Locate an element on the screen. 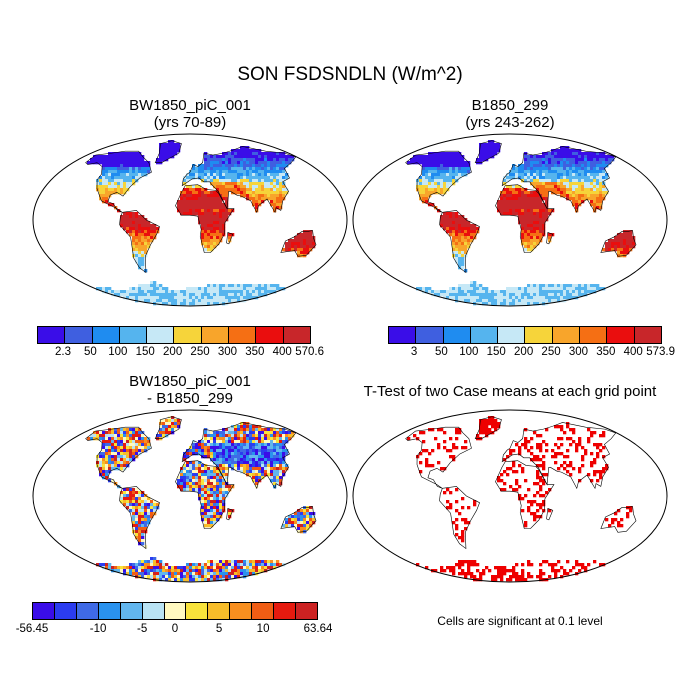 The image size is (700, 700). cb3-tick-6: 63.64 is located at coordinates (318, 629).